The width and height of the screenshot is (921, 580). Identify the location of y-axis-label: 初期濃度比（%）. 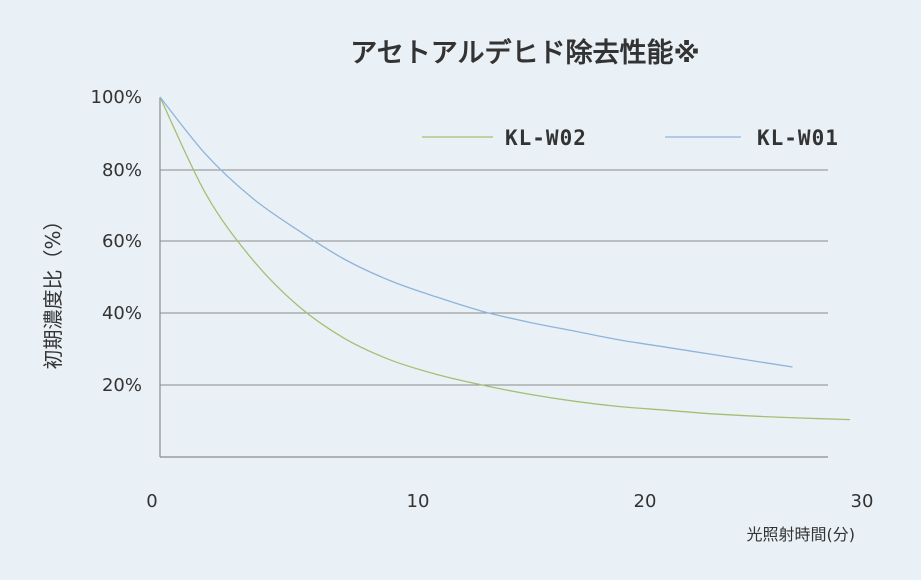
(53, 289).